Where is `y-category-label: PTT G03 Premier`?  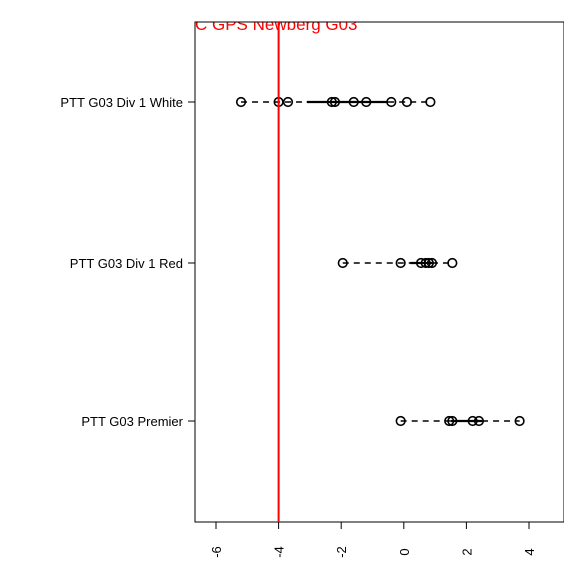 y-category-label: PTT G03 Premier is located at coordinates (132, 421).